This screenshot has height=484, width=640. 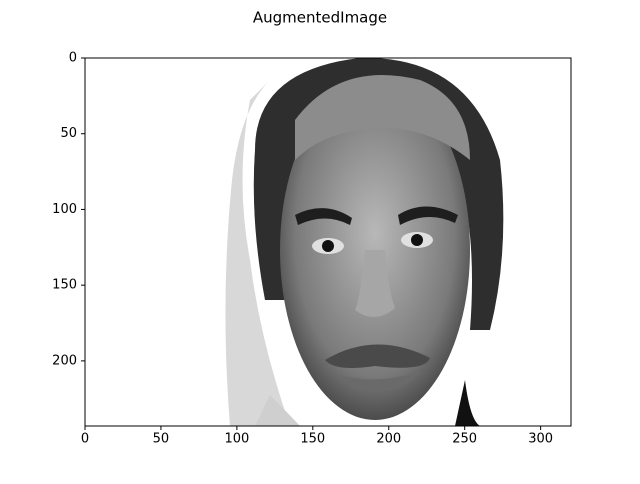 What do you see at coordinates (161, 439) in the screenshot?
I see `x-tick-label: 50` at bounding box center [161, 439].